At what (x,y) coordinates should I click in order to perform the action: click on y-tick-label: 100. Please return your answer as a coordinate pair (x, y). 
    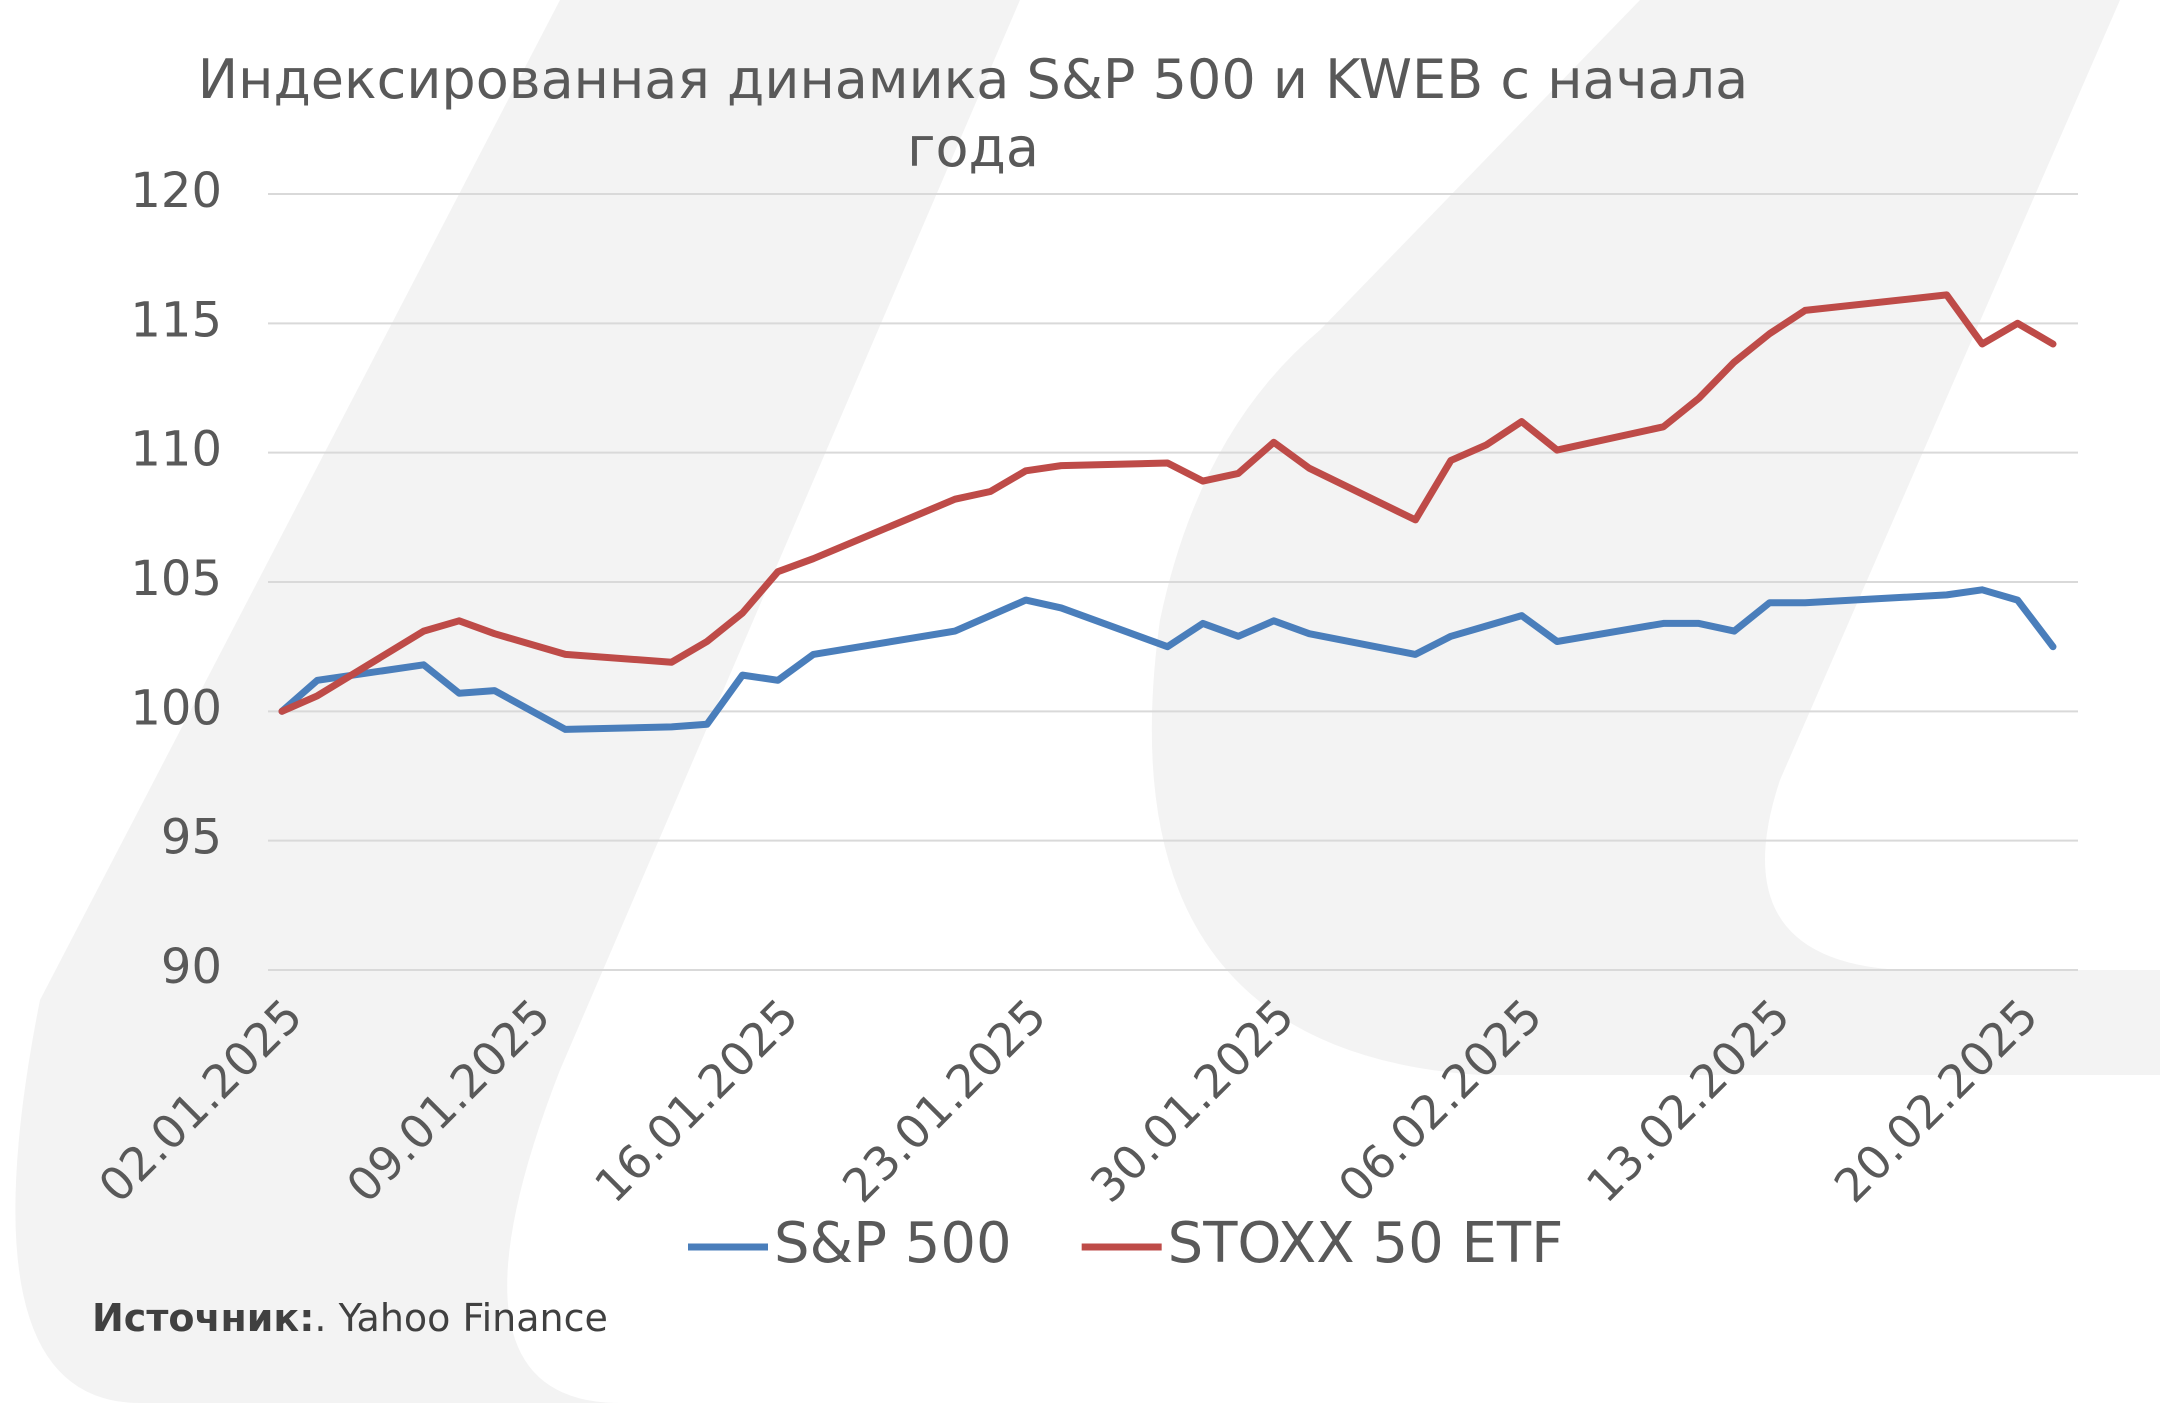
    Looking at the image, I should click on (176, 708).